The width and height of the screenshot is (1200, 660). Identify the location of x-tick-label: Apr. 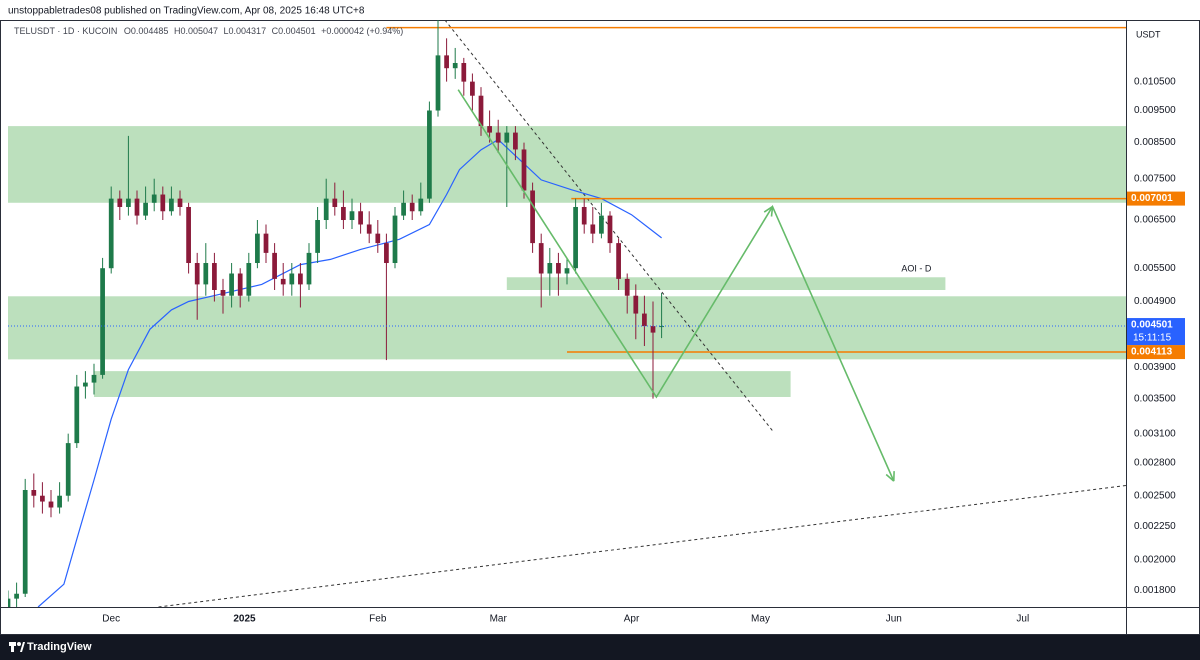
(632, 619).